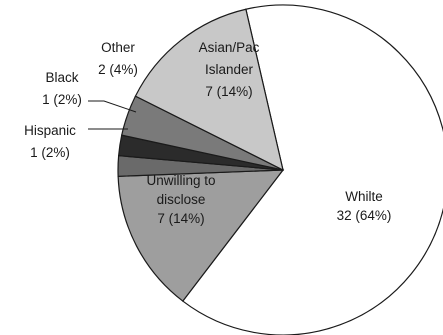  I want to click on slice-label-other: Other 2 (4%), so click(118, 58).